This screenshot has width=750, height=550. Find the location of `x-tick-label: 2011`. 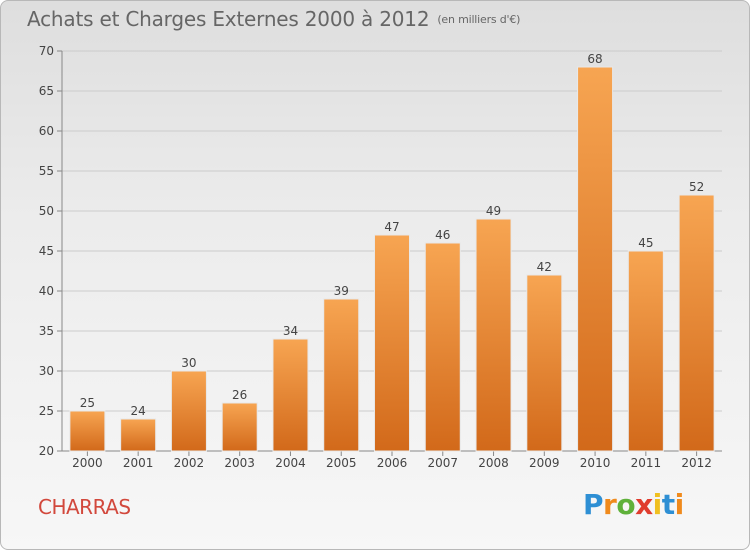

x-tick-label: 2011 is located at coordinates (646, 463).